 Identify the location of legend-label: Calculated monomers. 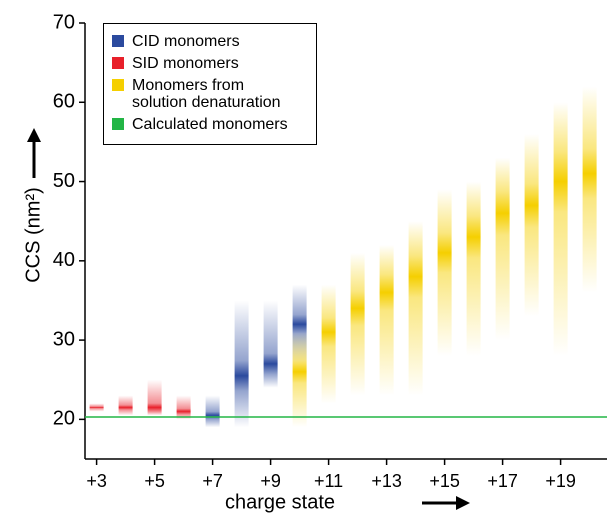
(210, 124).